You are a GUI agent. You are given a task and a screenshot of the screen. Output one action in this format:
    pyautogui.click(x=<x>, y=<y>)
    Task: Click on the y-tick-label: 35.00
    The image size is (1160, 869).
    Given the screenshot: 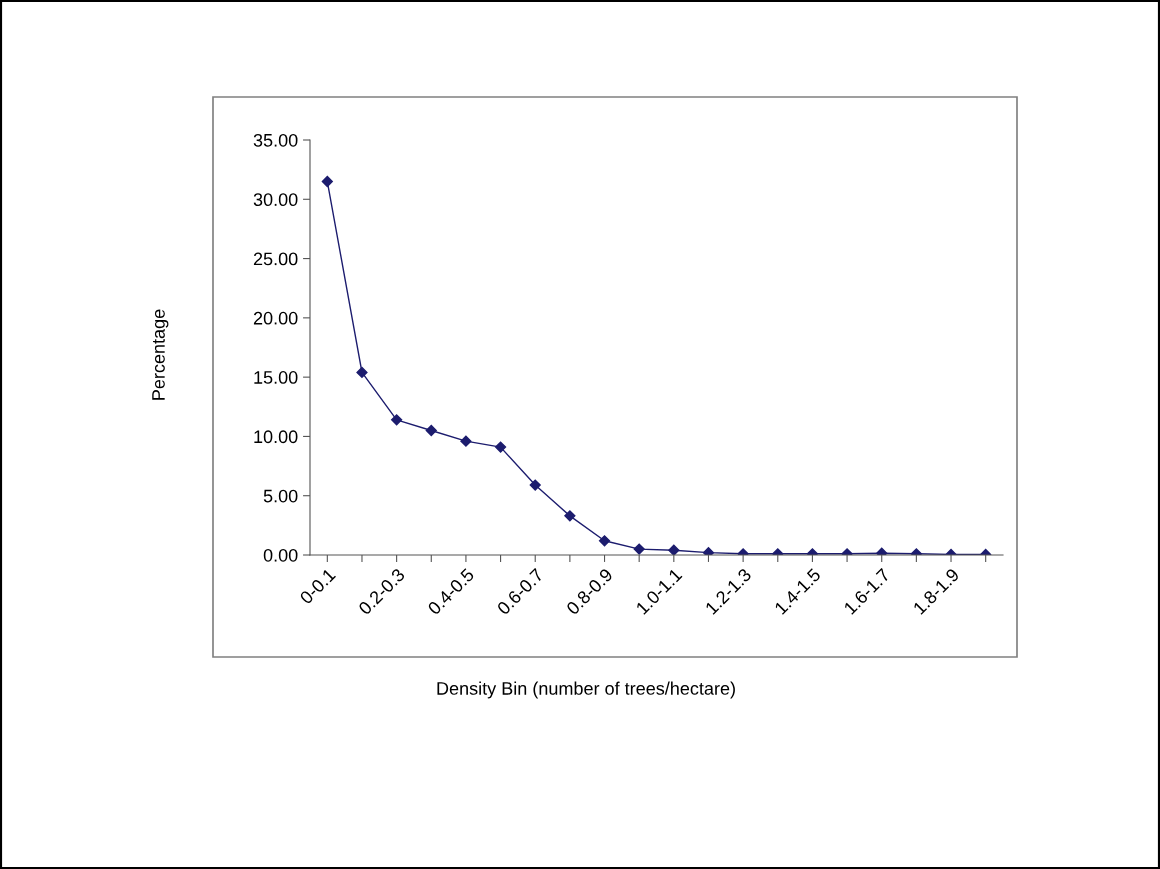 What is the action you would take?
    pyautogui.click(x=275, y=140)
    